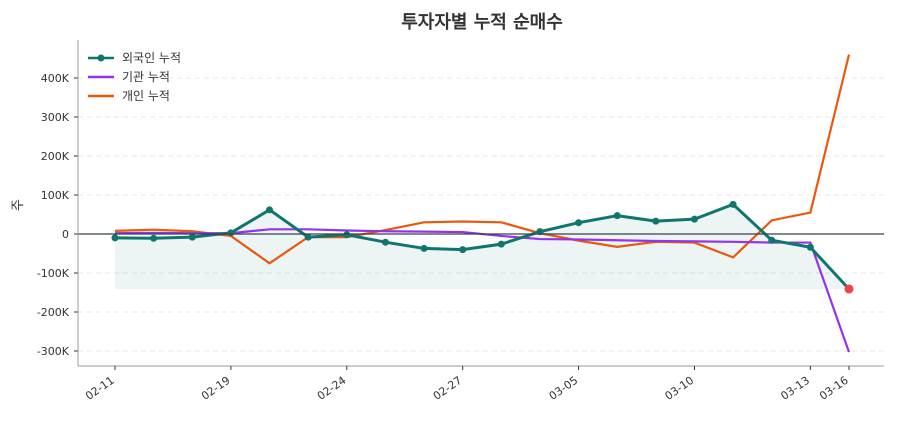  I want to click on legend-label: 개인 누적, so click(146, 96).